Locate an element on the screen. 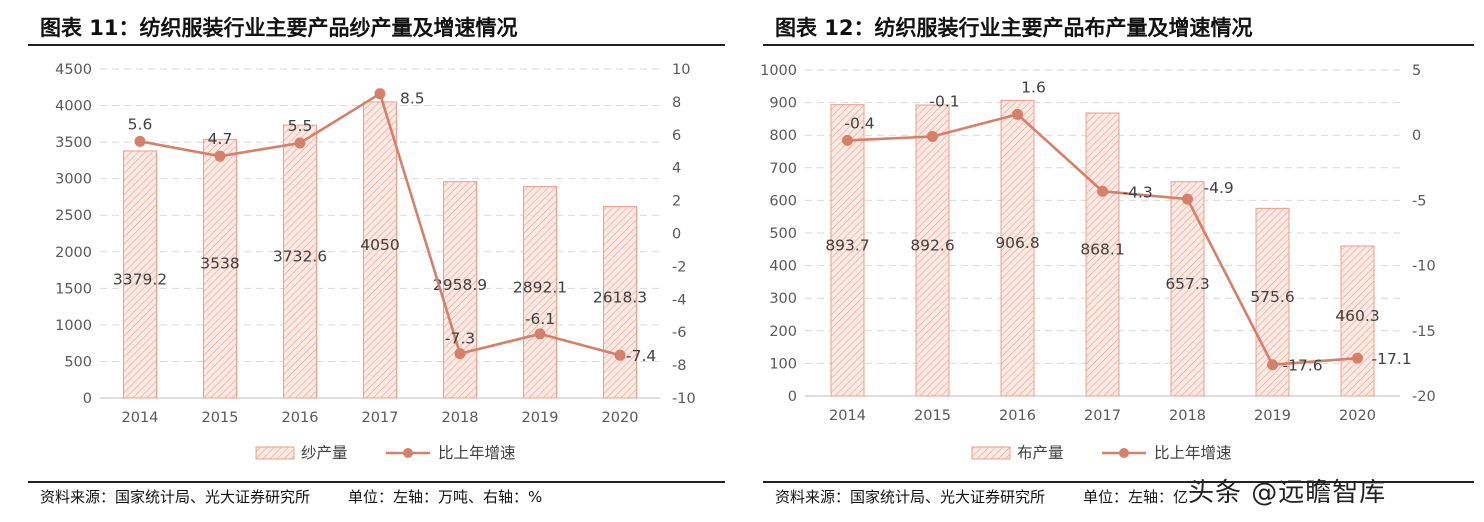 Image resolution: width=1484 pixels, height=522 pixels. legend-bar-label: 布产量 is located at coordinates (1040, 453).